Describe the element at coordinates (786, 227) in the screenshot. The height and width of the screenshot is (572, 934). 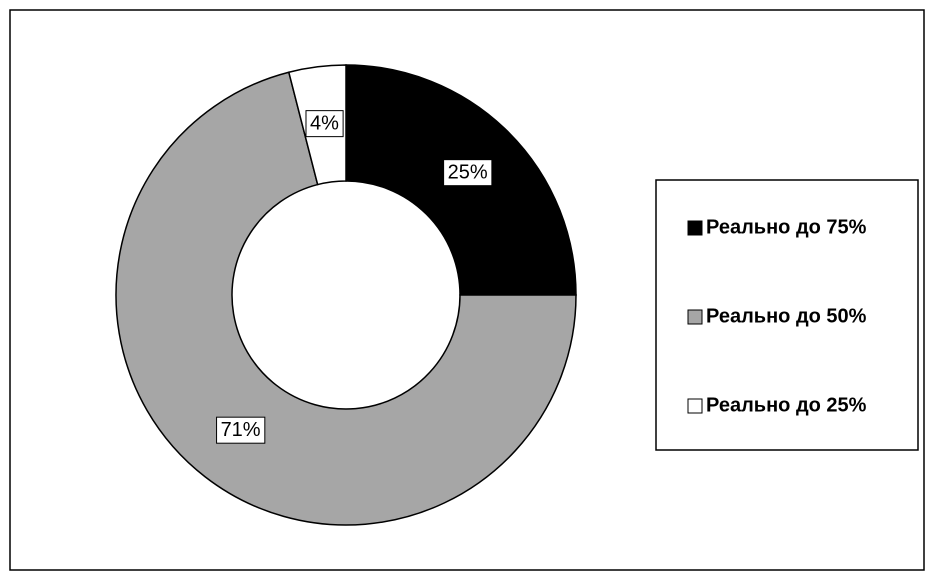
I see `legend-label: Реально до 75%` at that location.